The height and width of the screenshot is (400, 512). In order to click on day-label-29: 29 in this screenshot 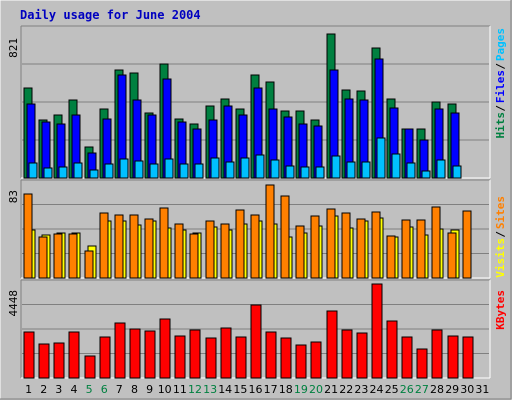, I will do `click(452, 389)`.